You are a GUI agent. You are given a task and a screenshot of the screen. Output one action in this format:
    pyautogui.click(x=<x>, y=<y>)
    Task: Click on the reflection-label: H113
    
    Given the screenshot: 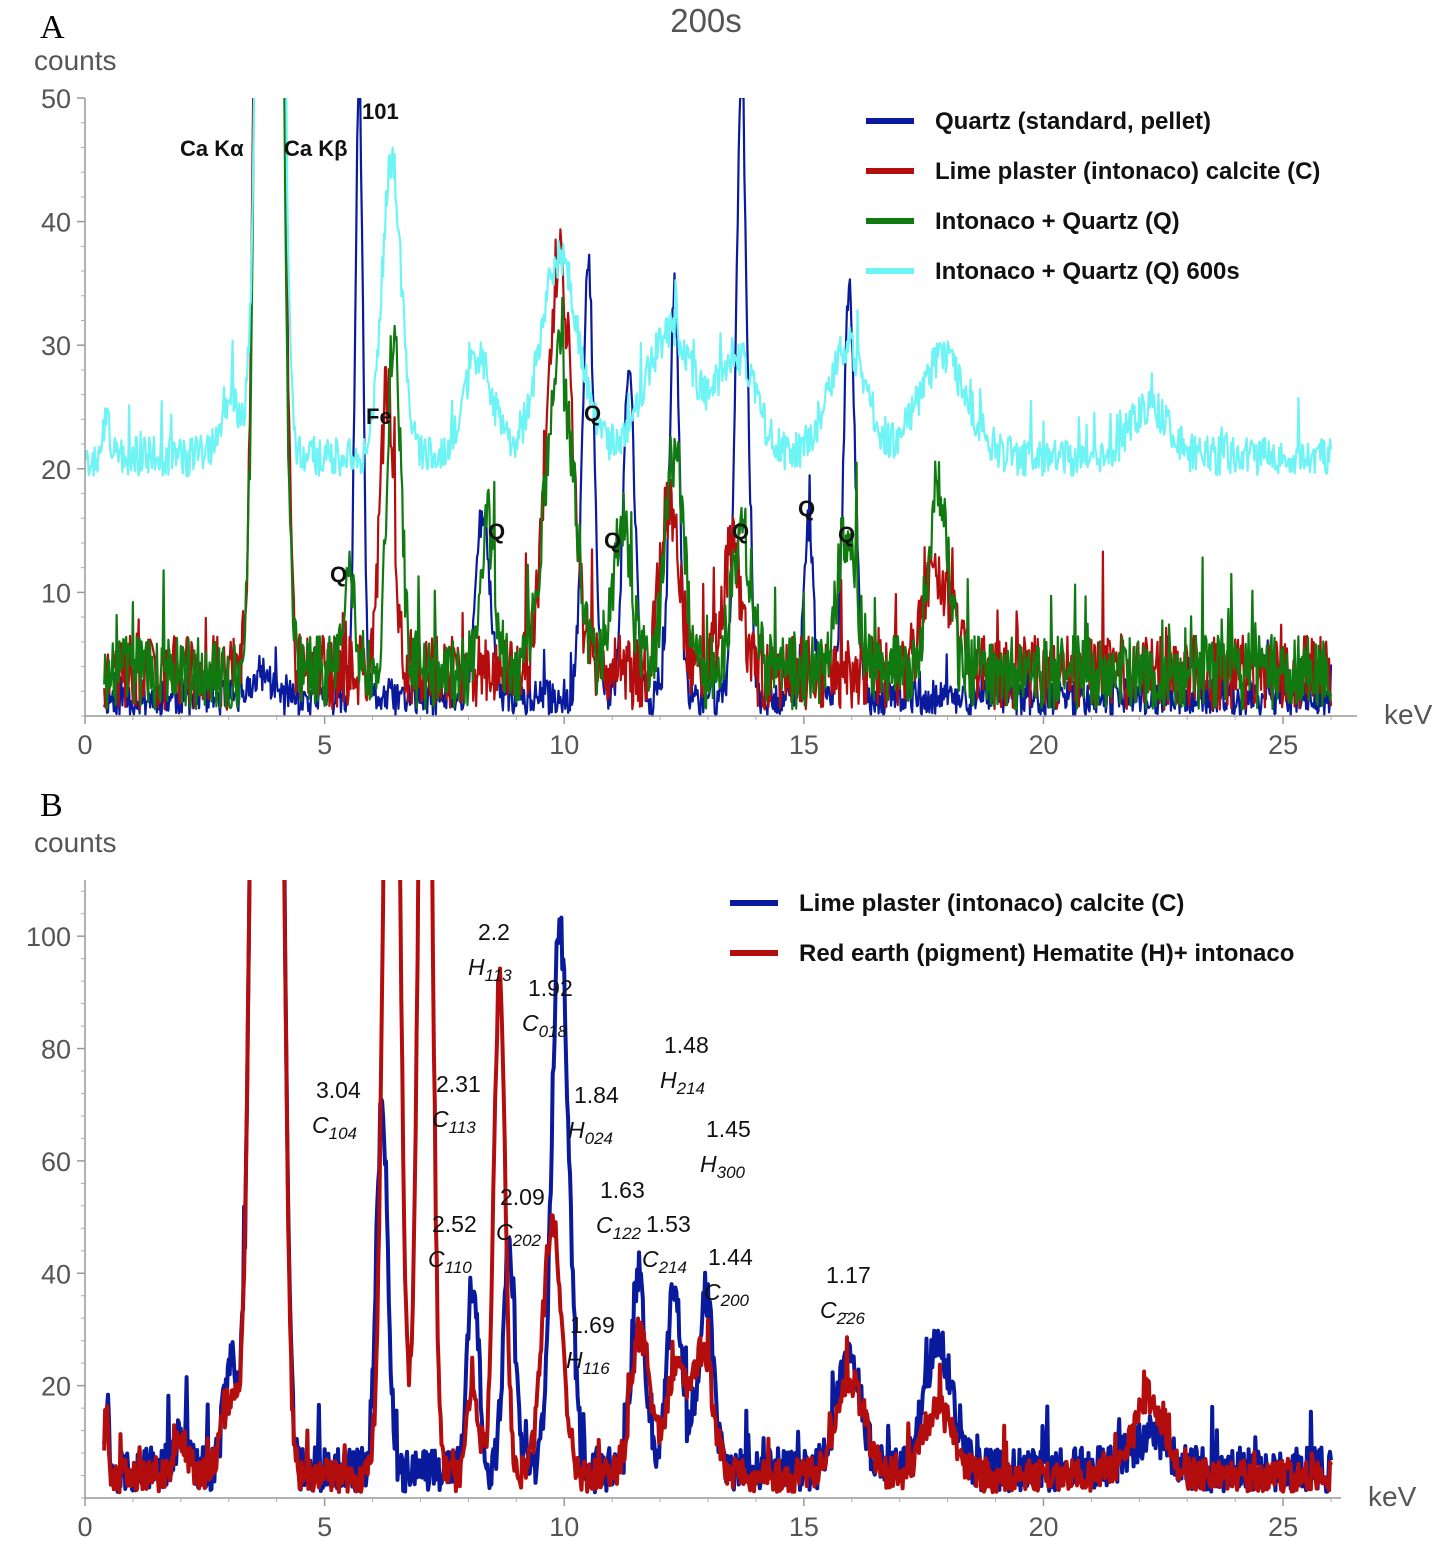 What is the action you would take?
    pyautogui.click(x=490, y=969)
    